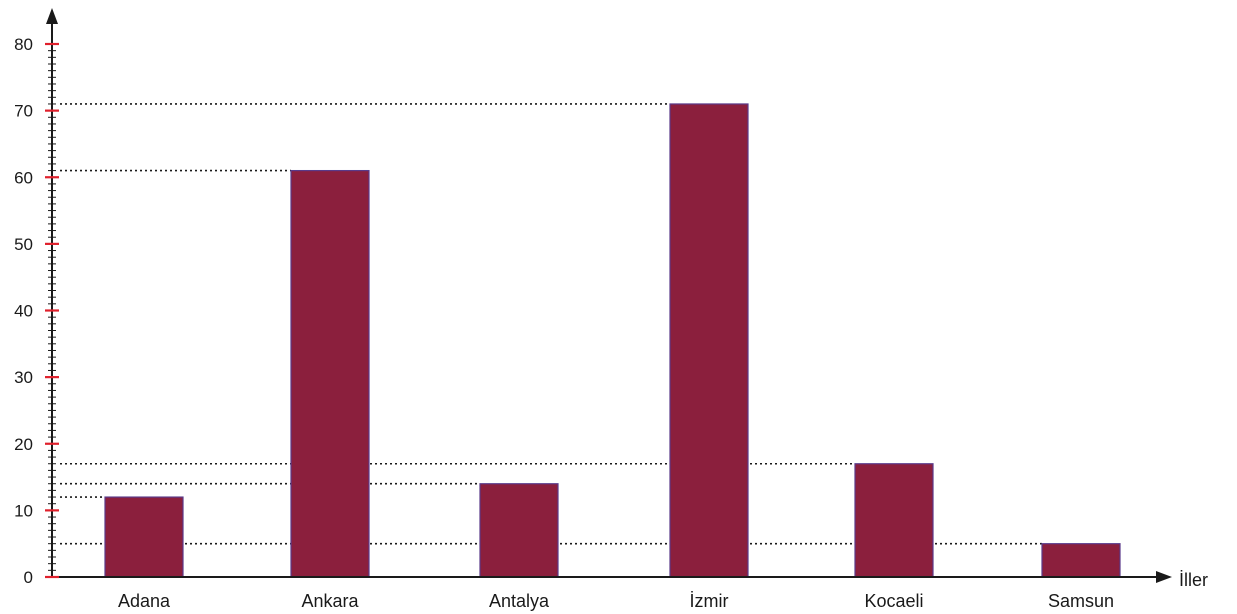 The image size is (1237, 614). I want to click on x-tick-label: Antalya, so click(519, 601).